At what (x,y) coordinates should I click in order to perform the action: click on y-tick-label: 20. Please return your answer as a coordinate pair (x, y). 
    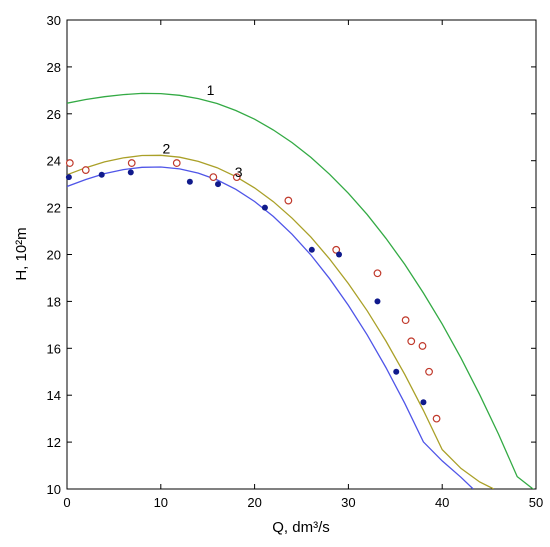
    Looking at the image, I should click on (54, 255).